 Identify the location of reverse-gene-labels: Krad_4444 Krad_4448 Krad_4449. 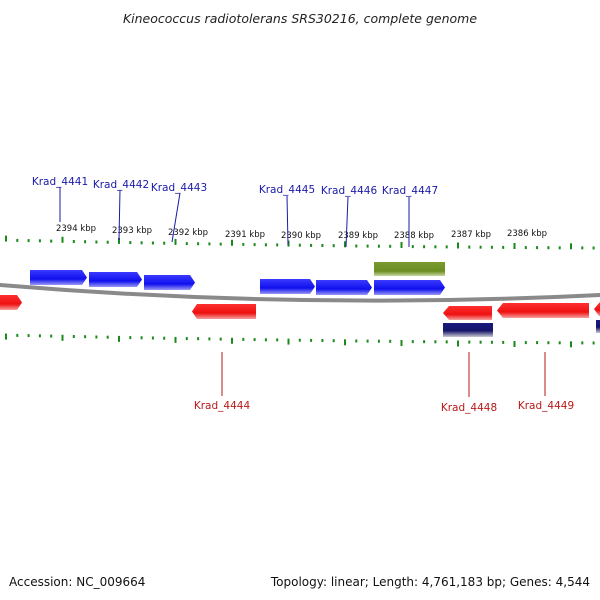
(384, 407).